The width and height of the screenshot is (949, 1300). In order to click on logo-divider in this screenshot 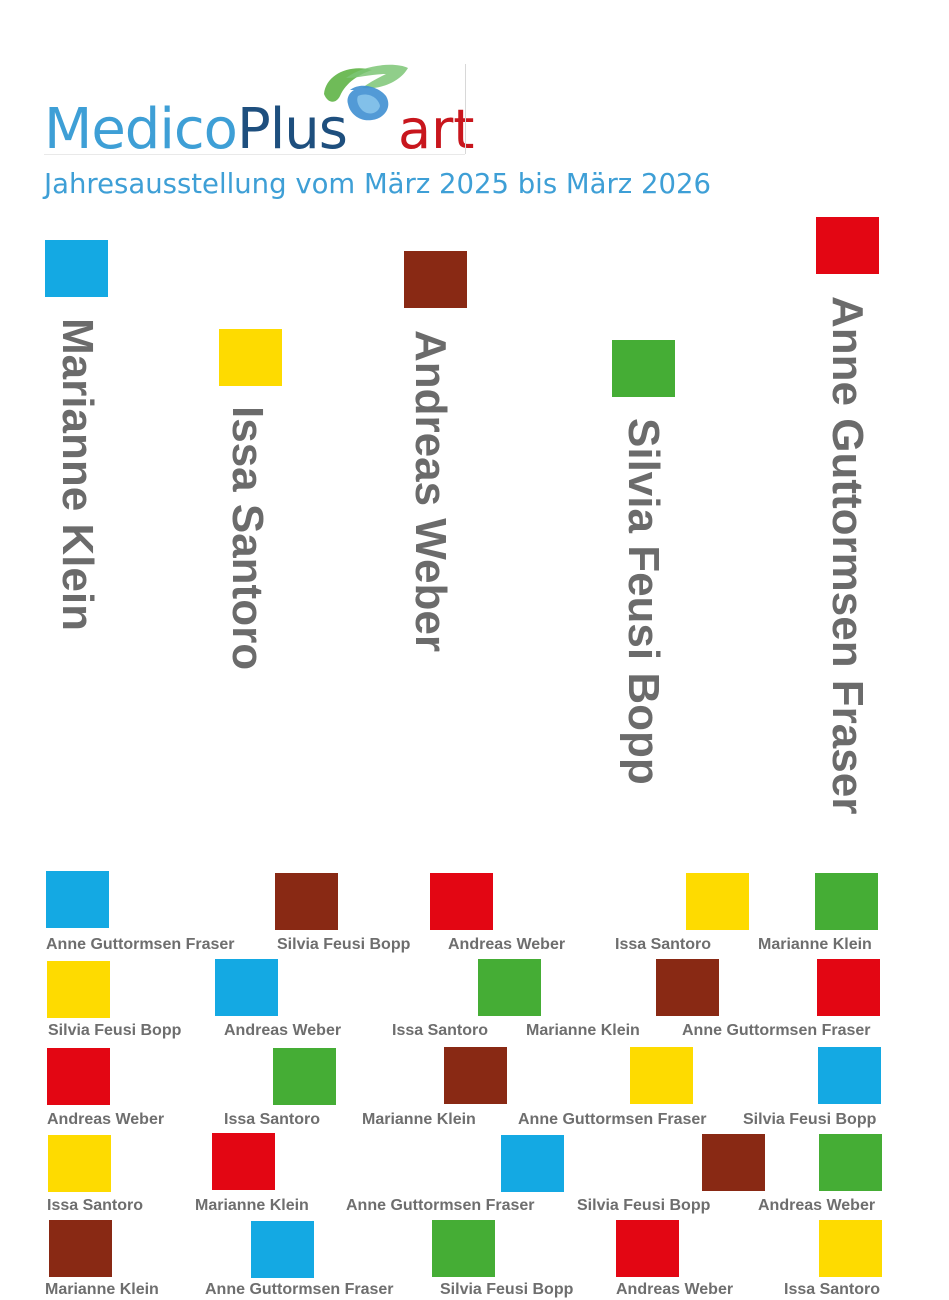, I will do `click(254, 154)`.